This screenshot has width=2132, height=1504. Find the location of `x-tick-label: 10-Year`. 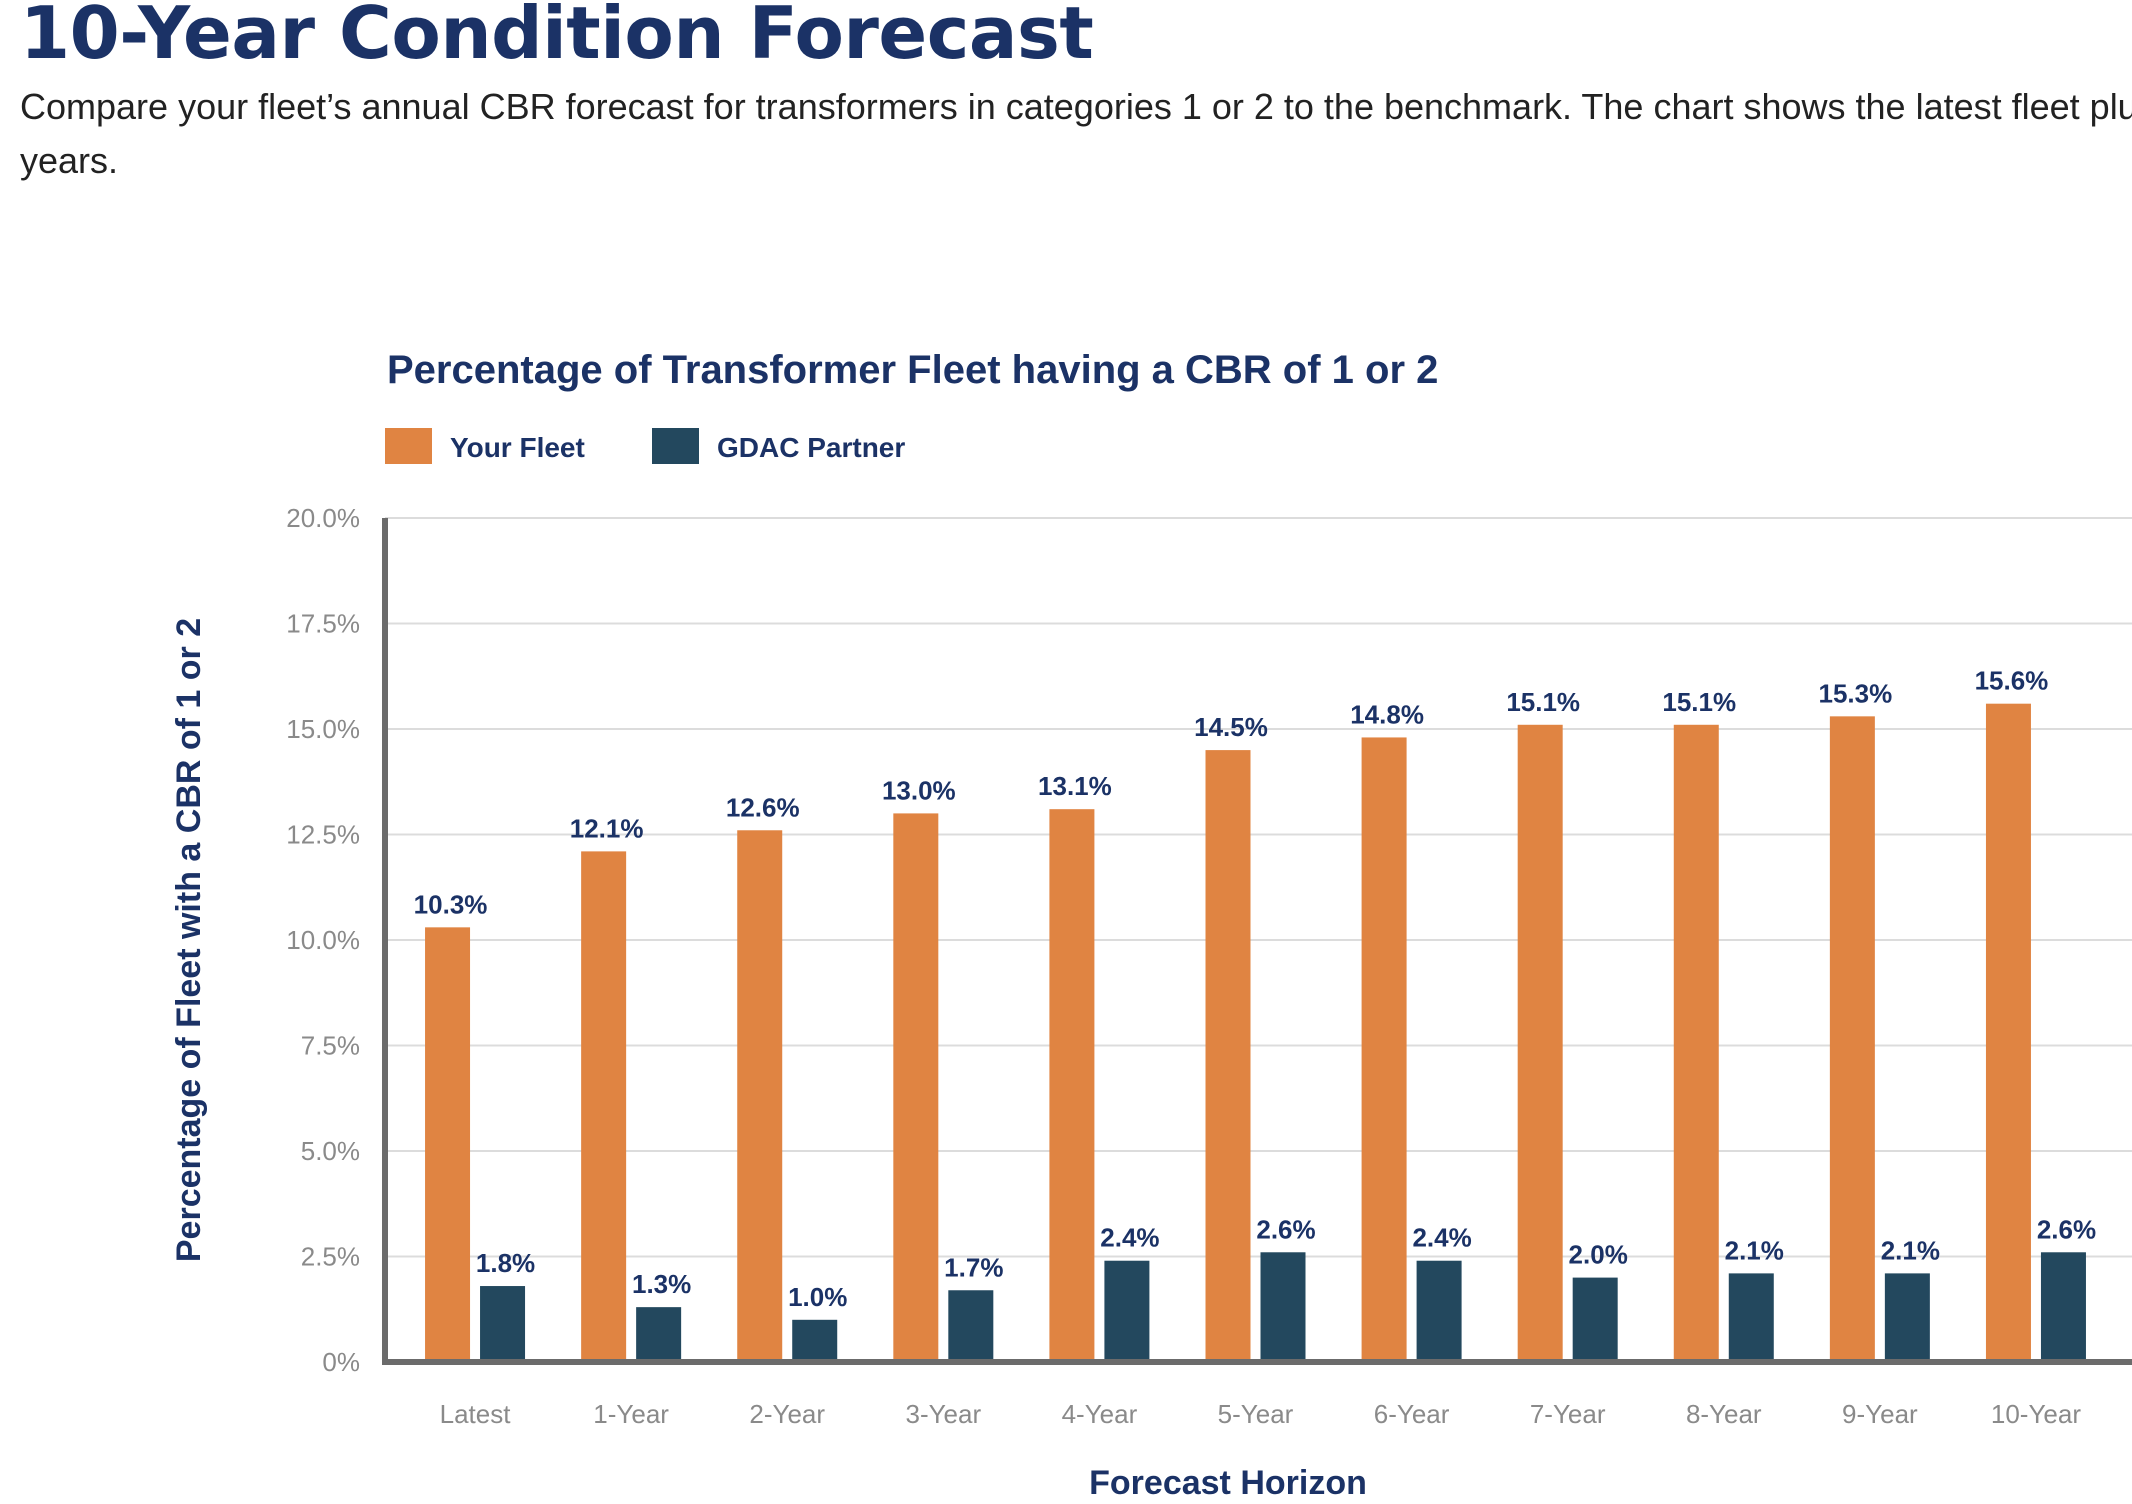

x-tick-label: 10-Year is located at coordinates (2036, 1414).